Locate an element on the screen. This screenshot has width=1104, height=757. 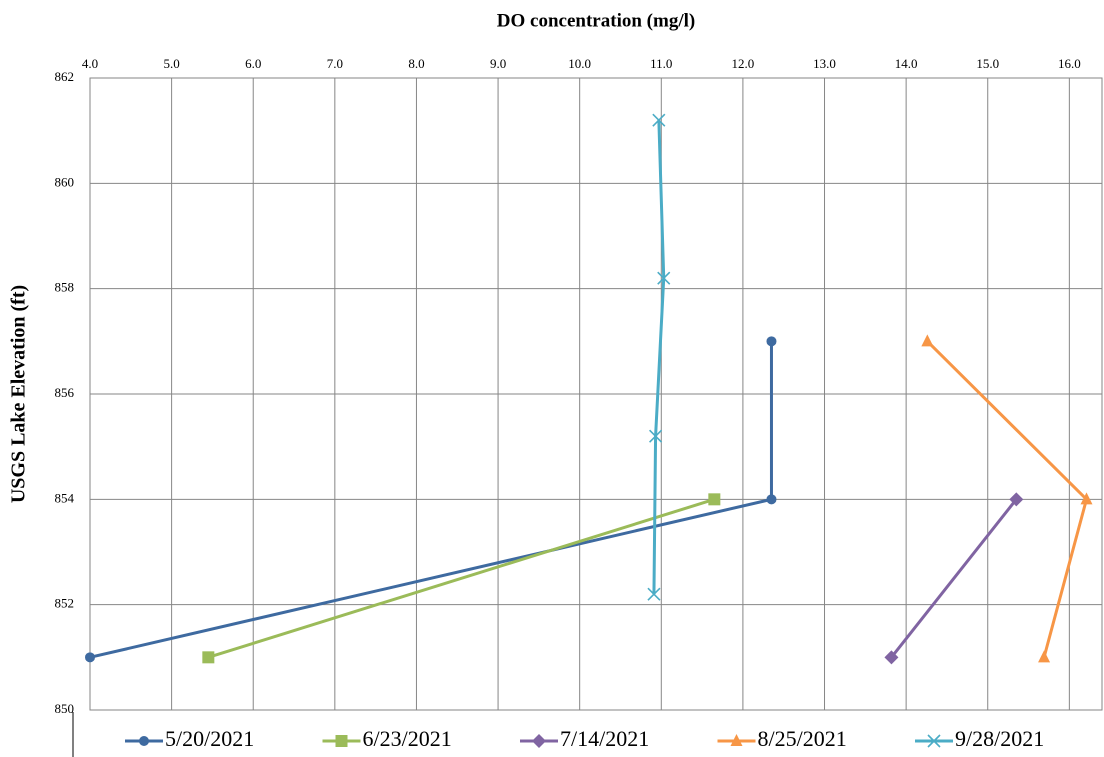
x-tick-label: 15.0 is located at coordinates (987, 63).